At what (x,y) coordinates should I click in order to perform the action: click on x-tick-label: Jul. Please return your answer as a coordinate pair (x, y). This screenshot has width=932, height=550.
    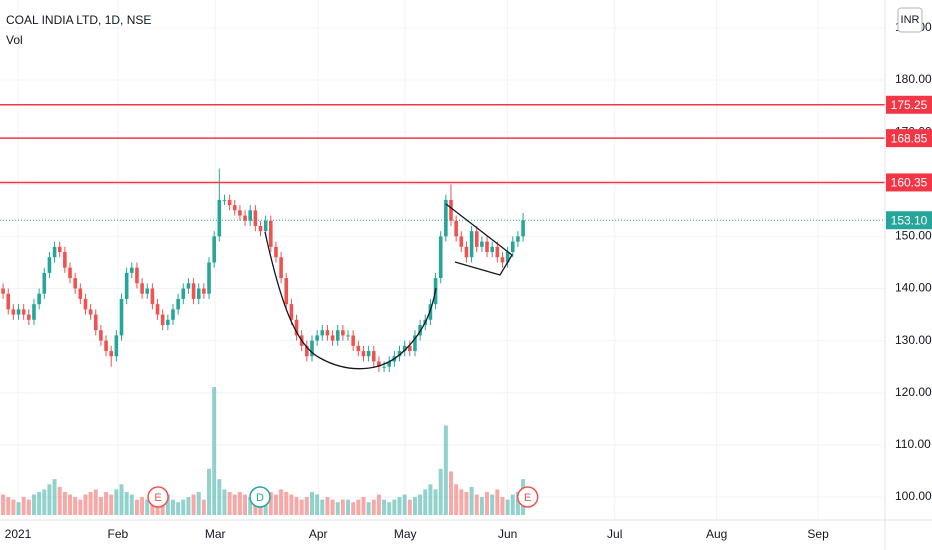
    Looking at the image, I should click on (614, 534).